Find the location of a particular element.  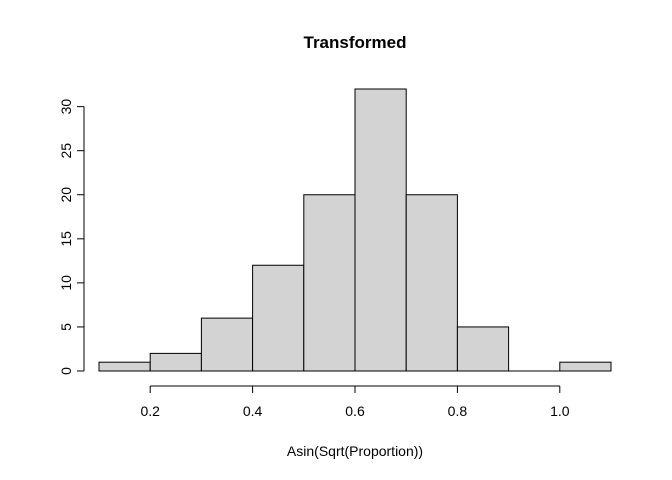

y-axis: 0 5 10 15 20 25 30 is located at coordinates (71, 237).